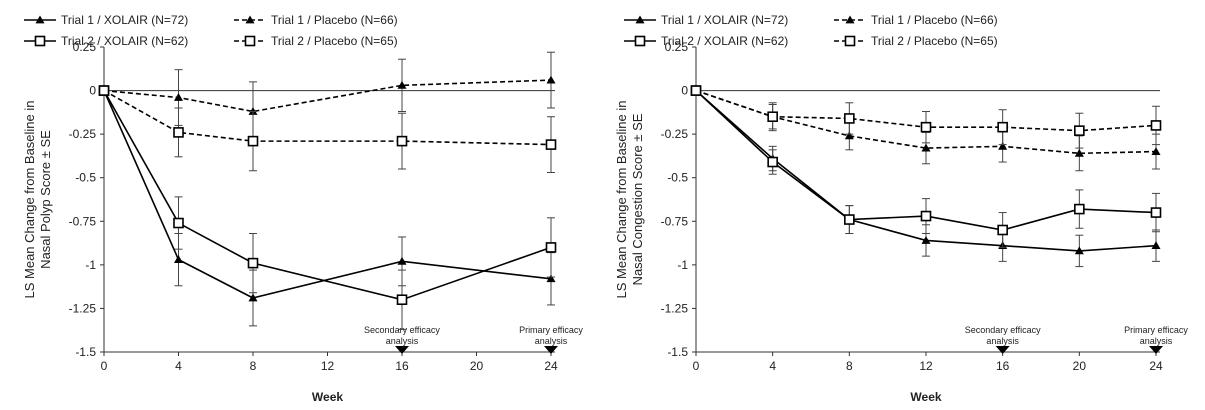 This screenshot has height=410, width=1205. Describe the element at coordinates (29, 199) in the screenshot. I see `y-axis-label-line-1: LS Mean Change from Baseline in` at that location.